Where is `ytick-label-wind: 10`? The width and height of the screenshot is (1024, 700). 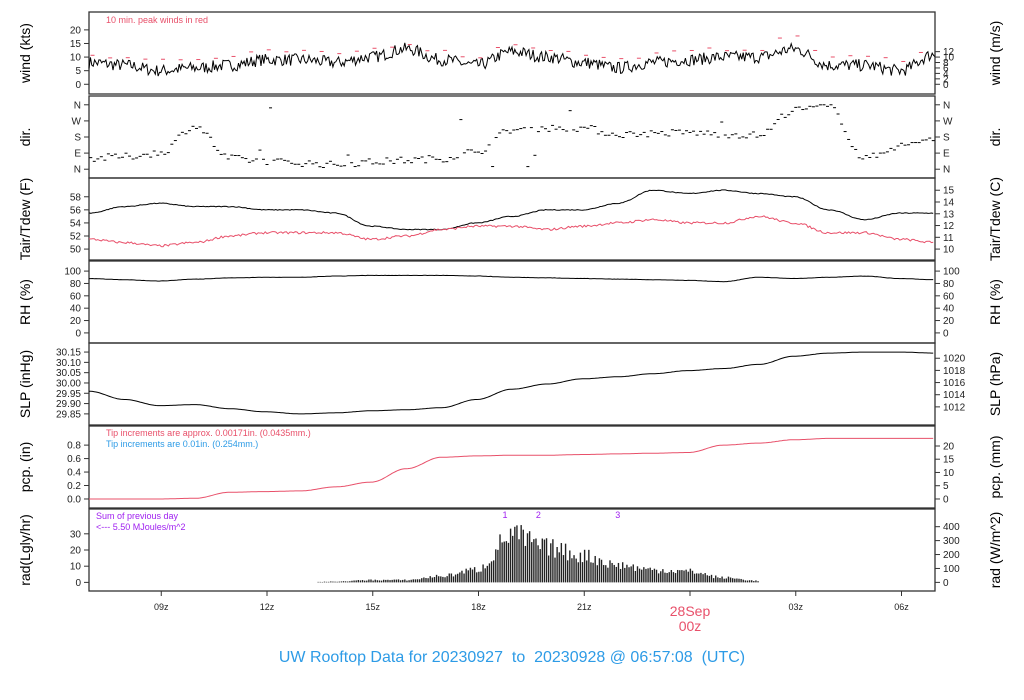 ytick-label-wind: 10 is located at coordinates (76, 58).